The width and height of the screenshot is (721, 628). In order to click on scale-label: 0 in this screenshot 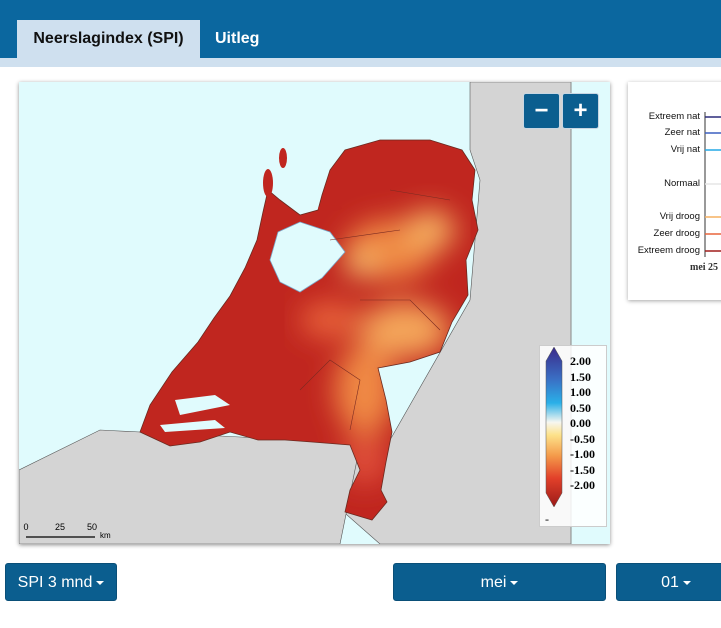, I will do `click(25, 527)`.